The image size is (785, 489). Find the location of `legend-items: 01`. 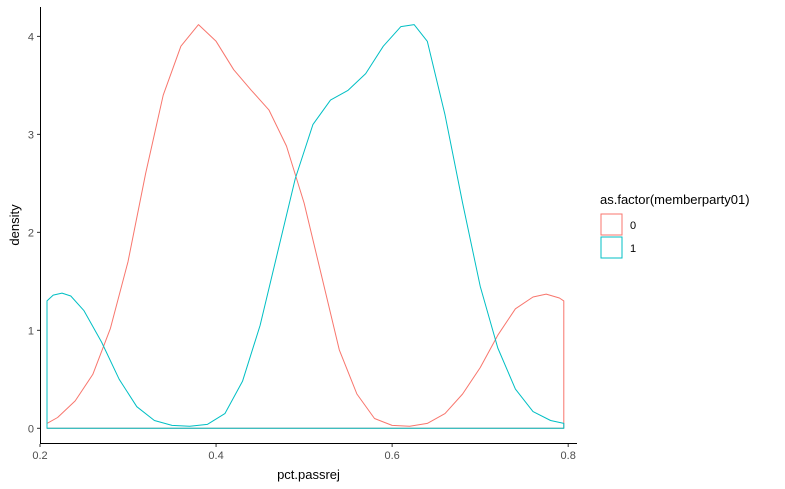

legend-items: 01 is located at coordinates (618, 236).